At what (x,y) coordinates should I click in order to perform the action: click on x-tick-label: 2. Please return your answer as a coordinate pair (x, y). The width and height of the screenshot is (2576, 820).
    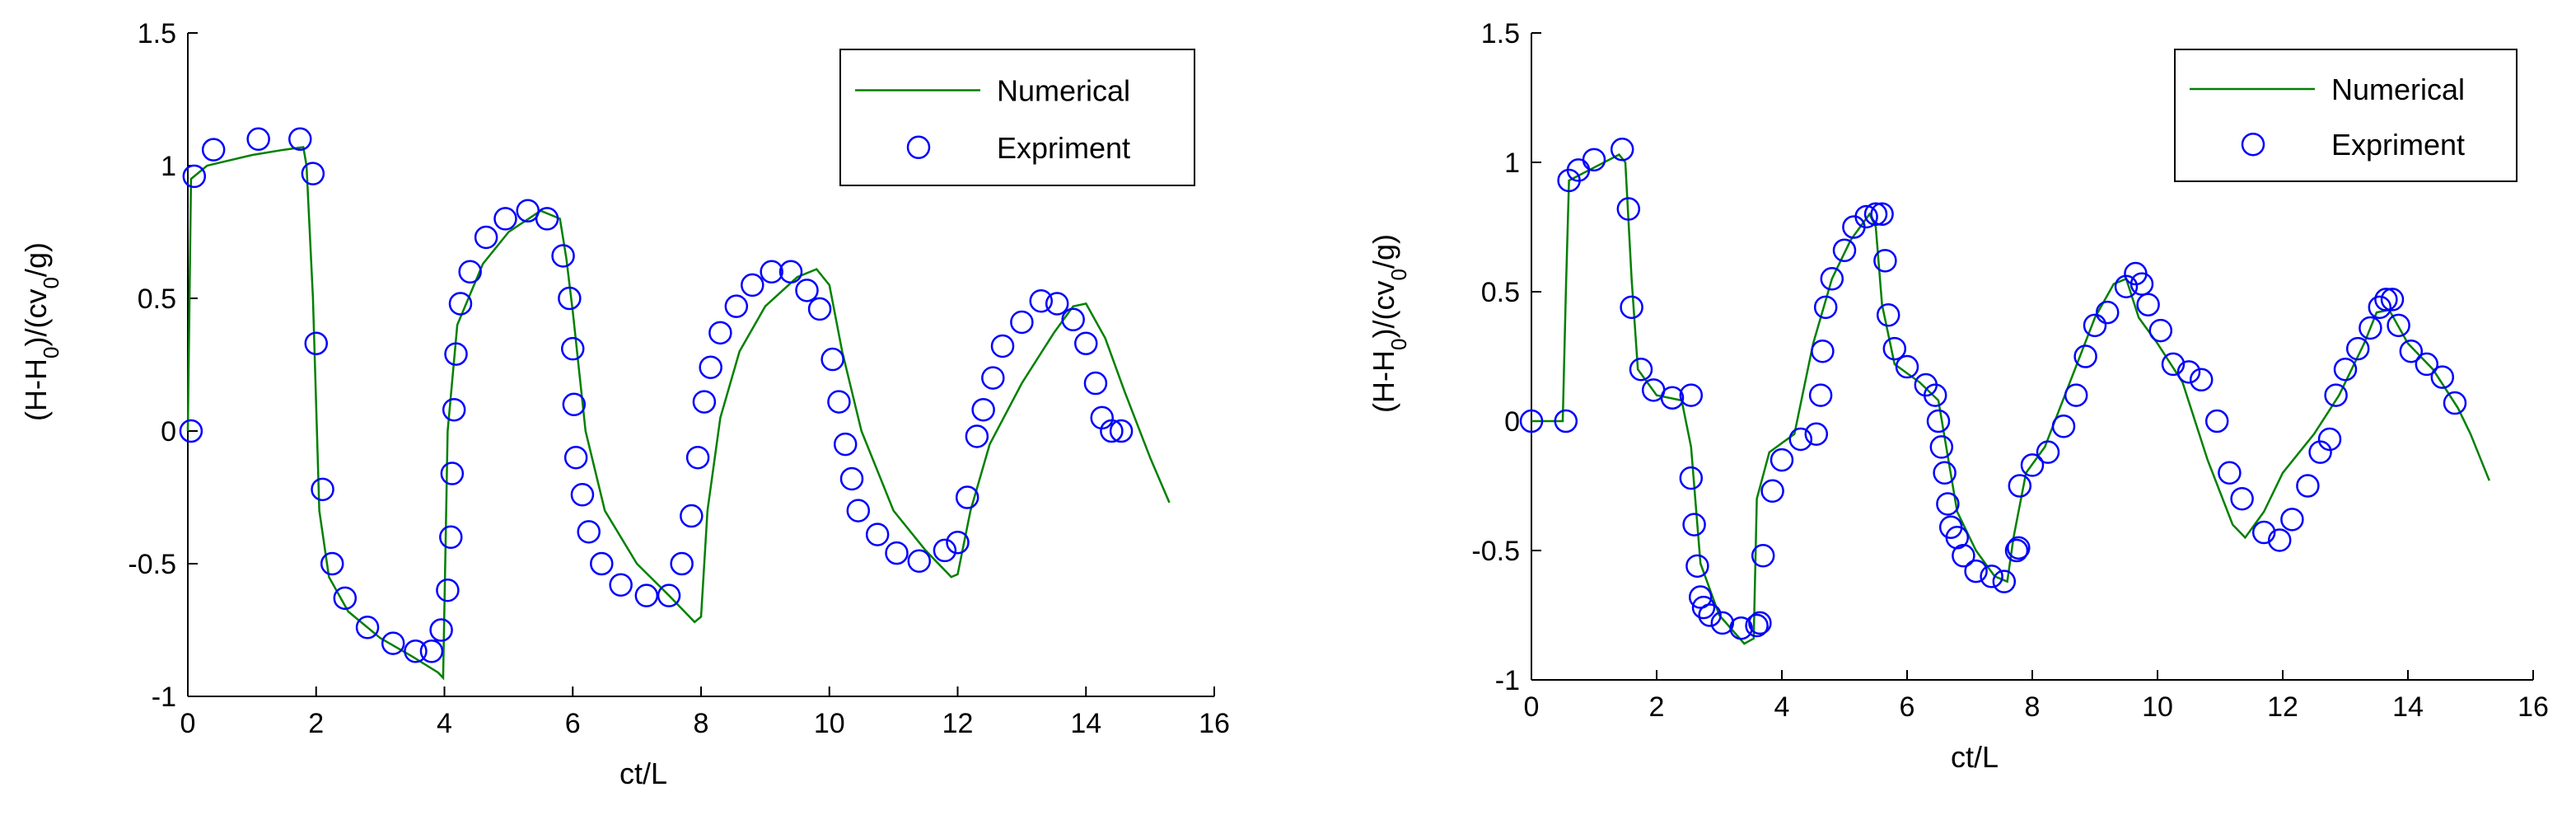
    Looking at the image, I should click on (1657, 707).